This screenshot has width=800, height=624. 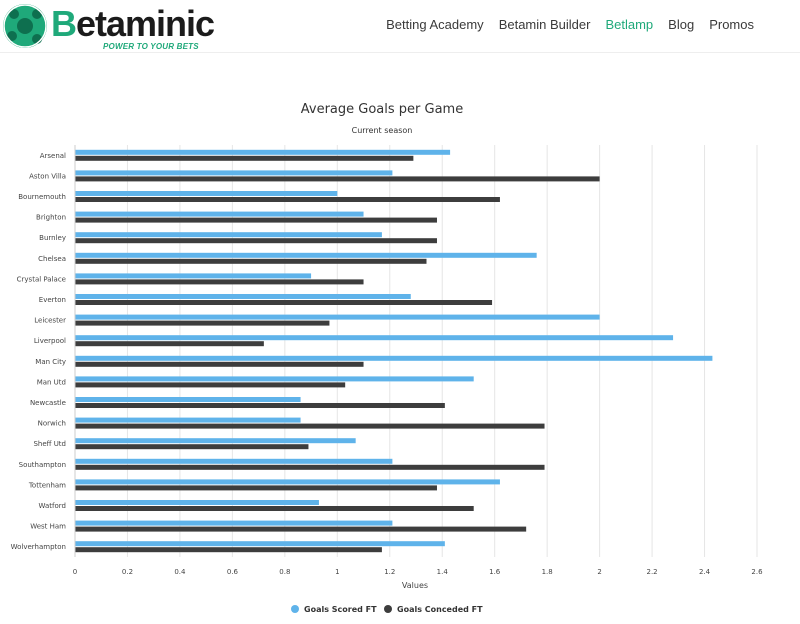 What do you see at coordinates (435, 24) in the screenshot?
I see `nav-betting-academy: Betting Academy` at bounding box center [435, 24].